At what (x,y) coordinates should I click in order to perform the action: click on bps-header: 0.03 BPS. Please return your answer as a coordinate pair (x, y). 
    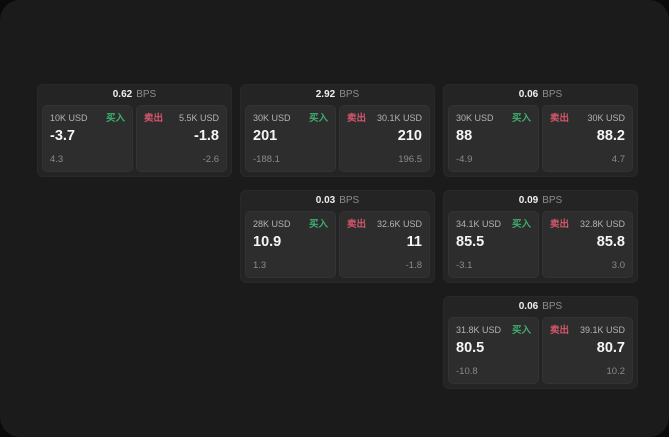
    Looking at the image, I should click on (337, 200).